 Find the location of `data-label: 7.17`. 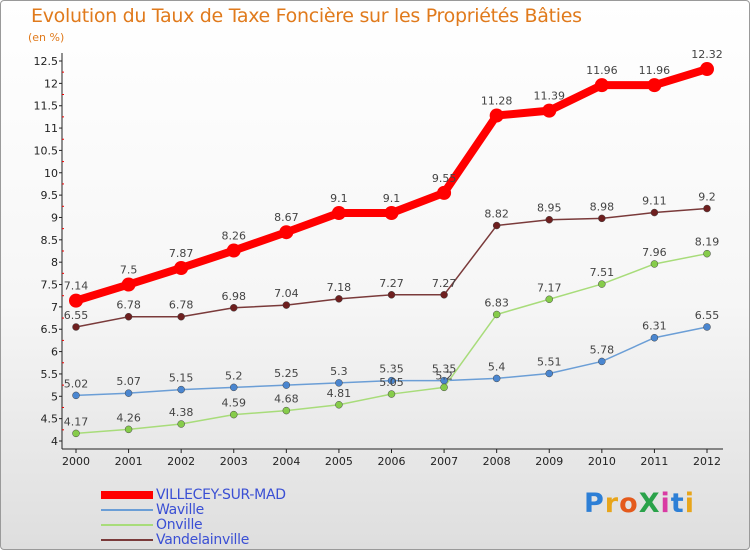

data-label: 7.17 is located at coordinates (549, 287).